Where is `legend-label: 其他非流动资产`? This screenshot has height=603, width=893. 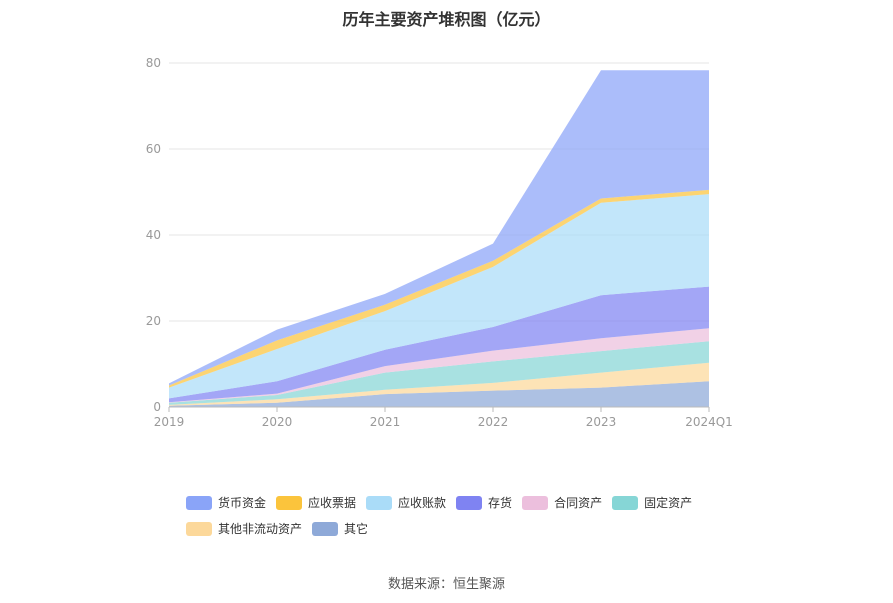
legend-label: 其他非流动资产 is located at coordinates (260, 529).